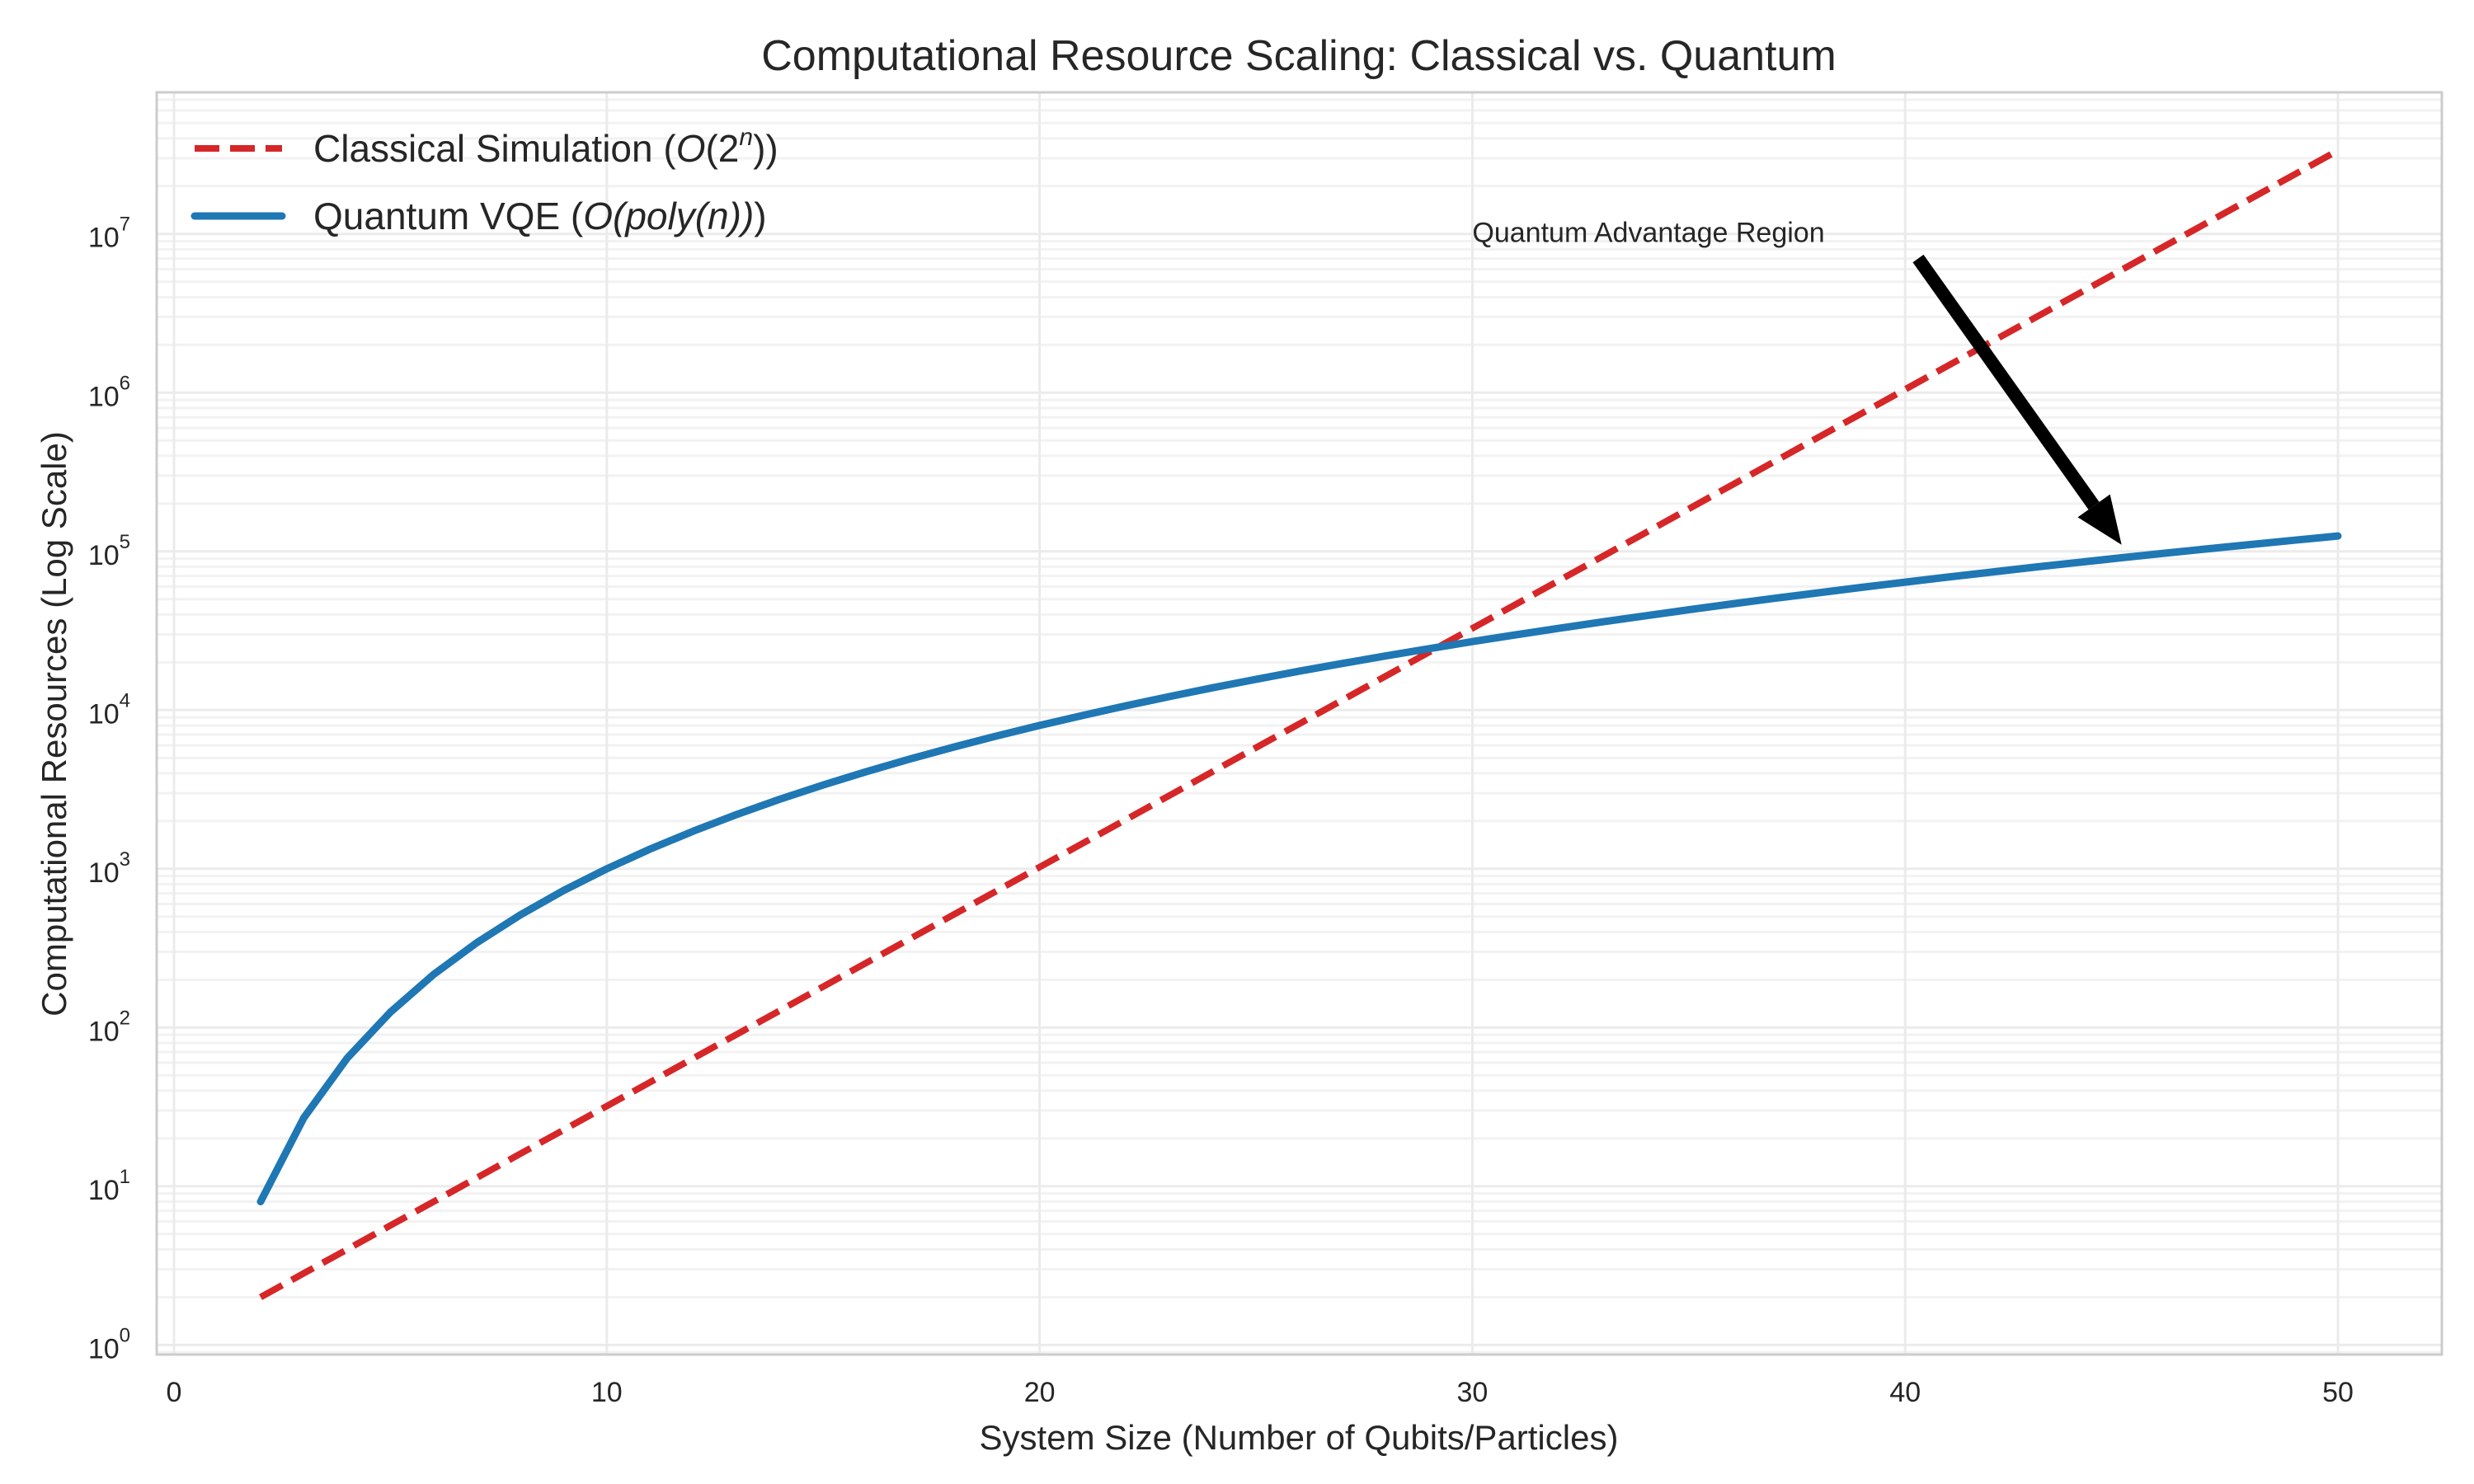 The image size is (2474, 1484). Describe the element at coordinates (109, 392) in the screenshot. I see `y-tick-label: 10⁶` at that location.